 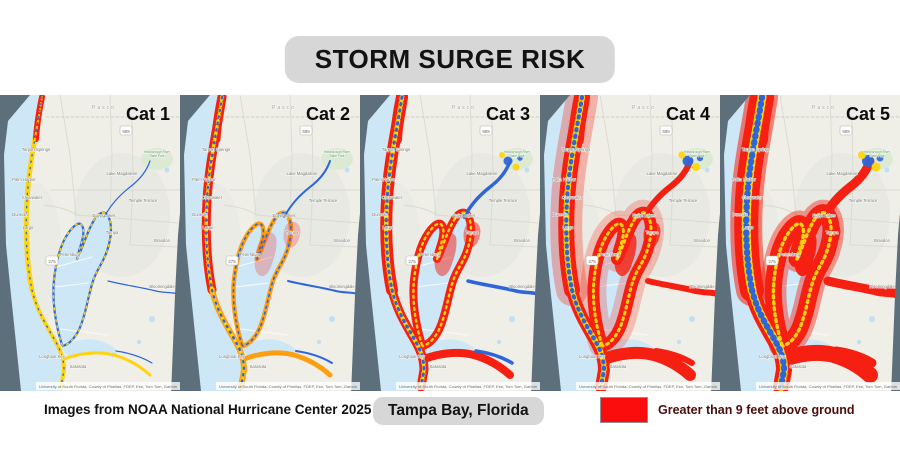 I want to click on location-label: Tampa Bay, Florida, so click(x=458, y=411).